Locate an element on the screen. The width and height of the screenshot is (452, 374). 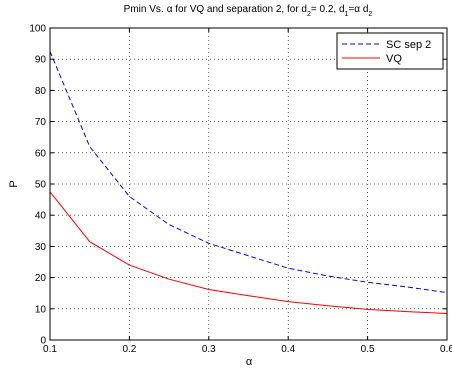
y-tick-label: 30 is located at coordinates (41, 247).